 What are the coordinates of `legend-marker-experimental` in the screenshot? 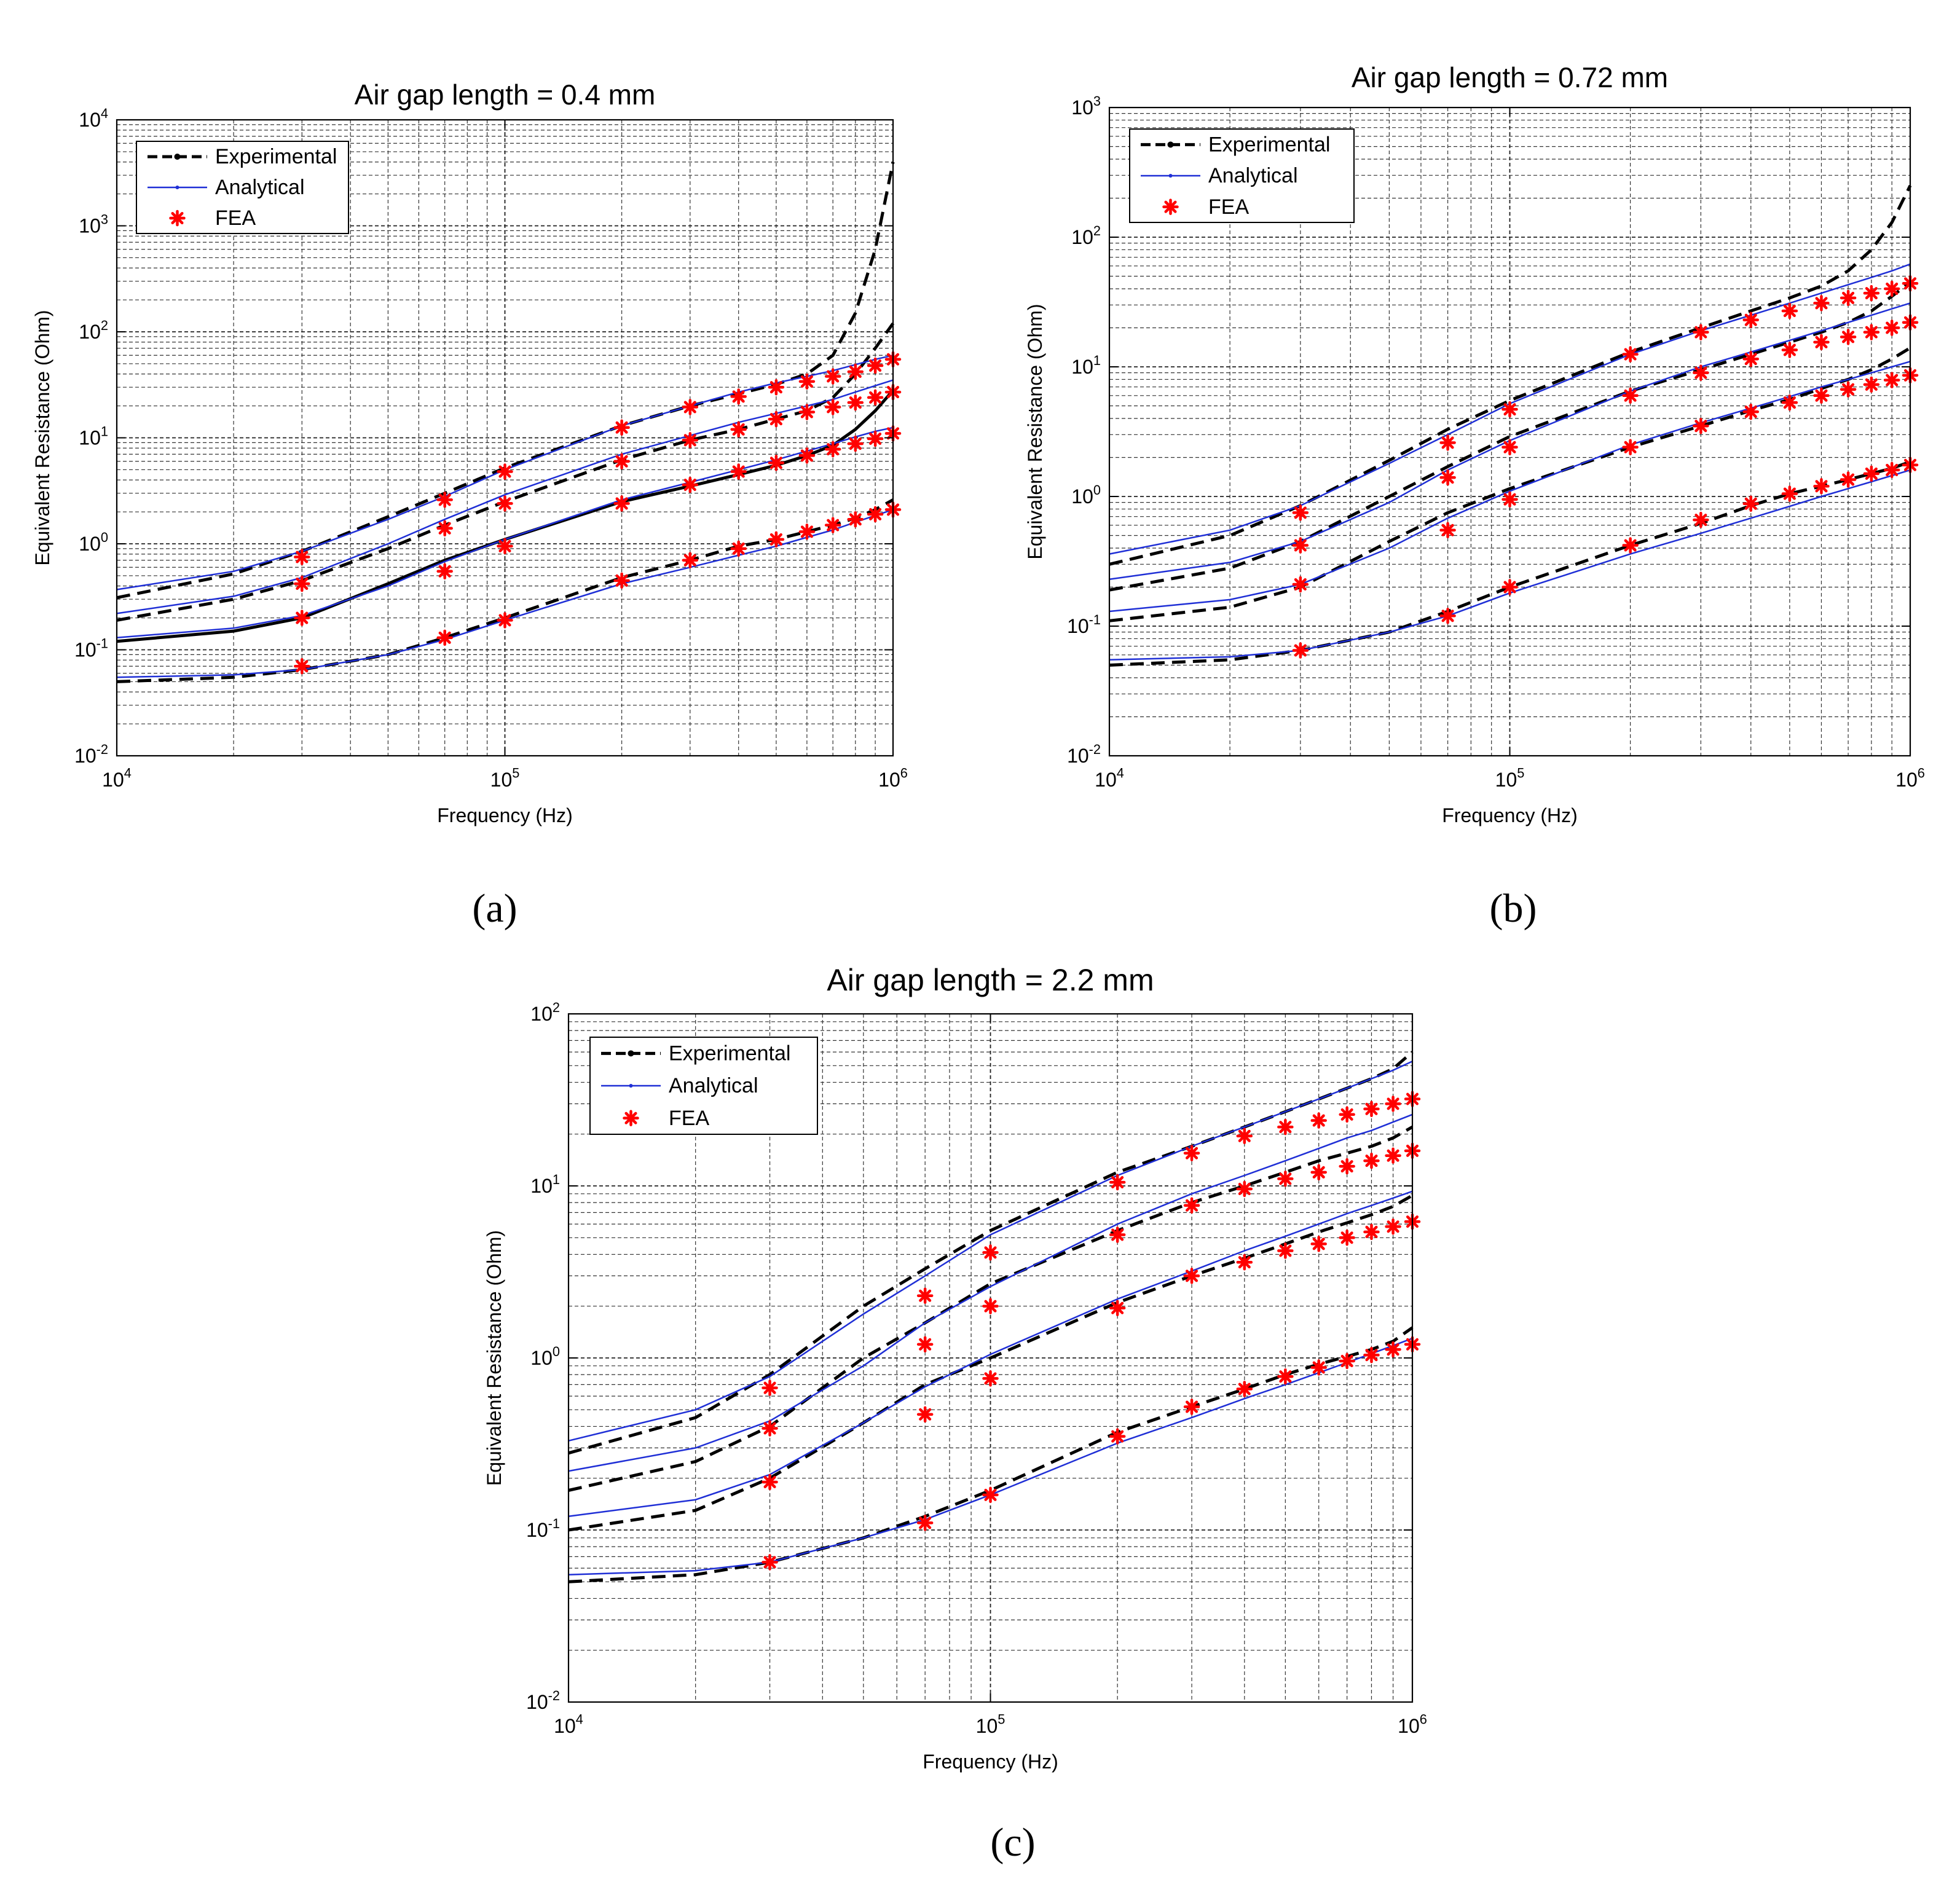 It's located at (1170, 144).